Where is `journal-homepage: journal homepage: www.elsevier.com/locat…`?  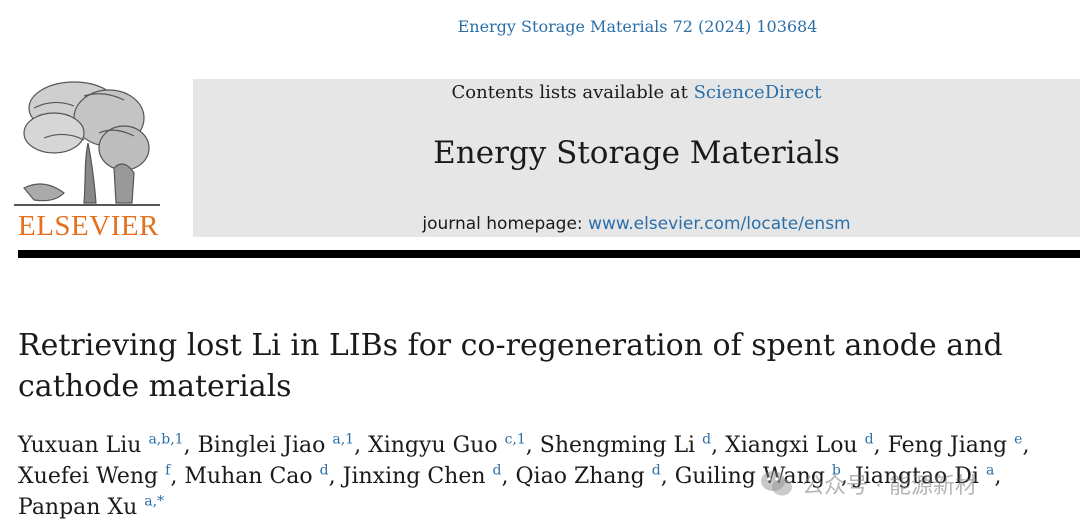 journal-homepage: journal homepage: www.elsevier.com/locat… is located at coordinates (636, 224).